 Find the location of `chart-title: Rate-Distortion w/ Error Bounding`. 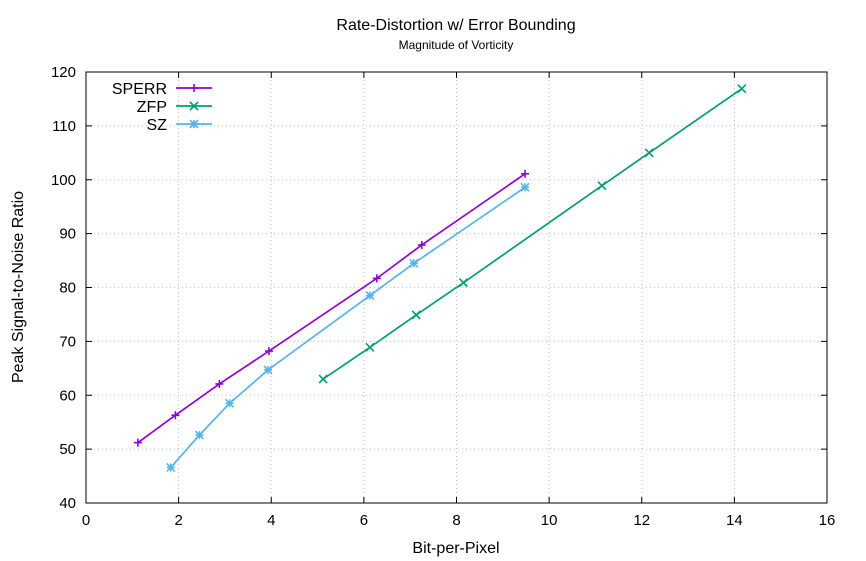

chart-title: Rate-Distortion w/ Error Bounding is located at coordinates (455, 25).